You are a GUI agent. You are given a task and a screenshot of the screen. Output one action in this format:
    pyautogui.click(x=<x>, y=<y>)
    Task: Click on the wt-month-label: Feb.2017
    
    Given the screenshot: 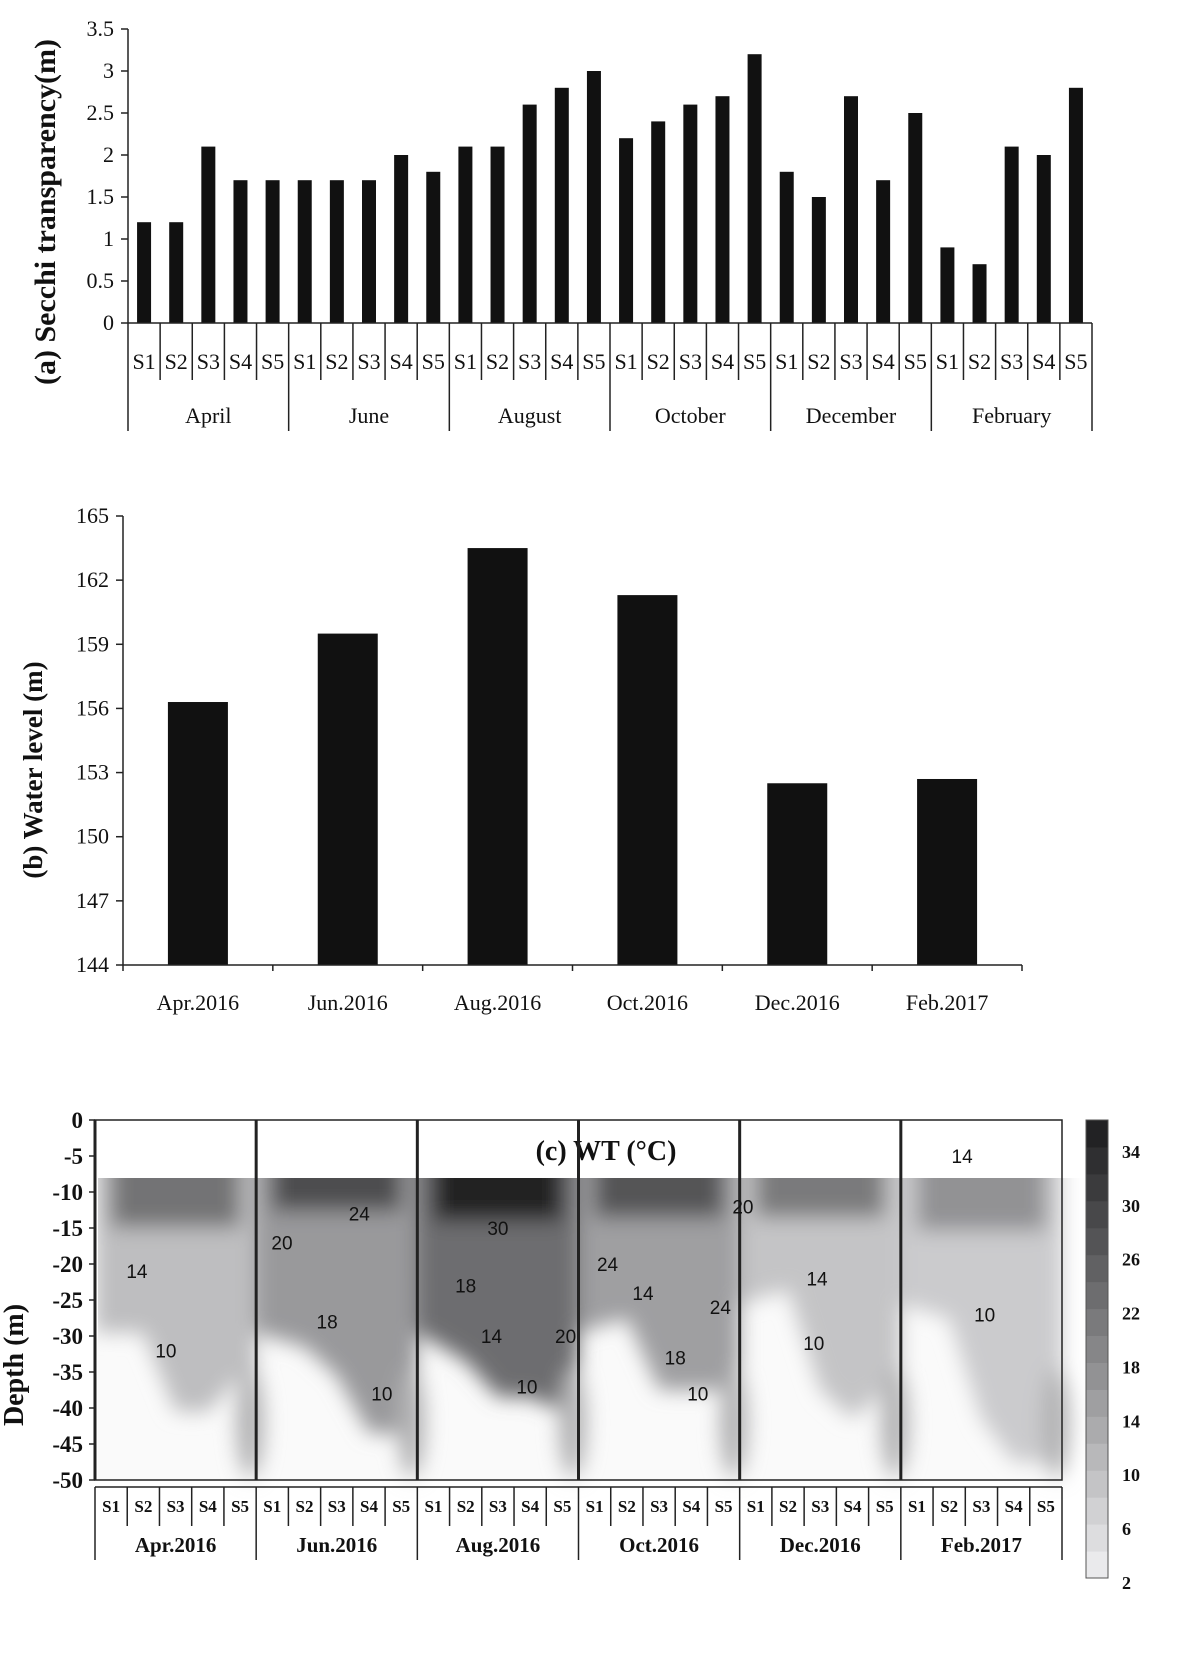 What is the action you would take?
    pyautogui.click(x=981, y=1545)
    